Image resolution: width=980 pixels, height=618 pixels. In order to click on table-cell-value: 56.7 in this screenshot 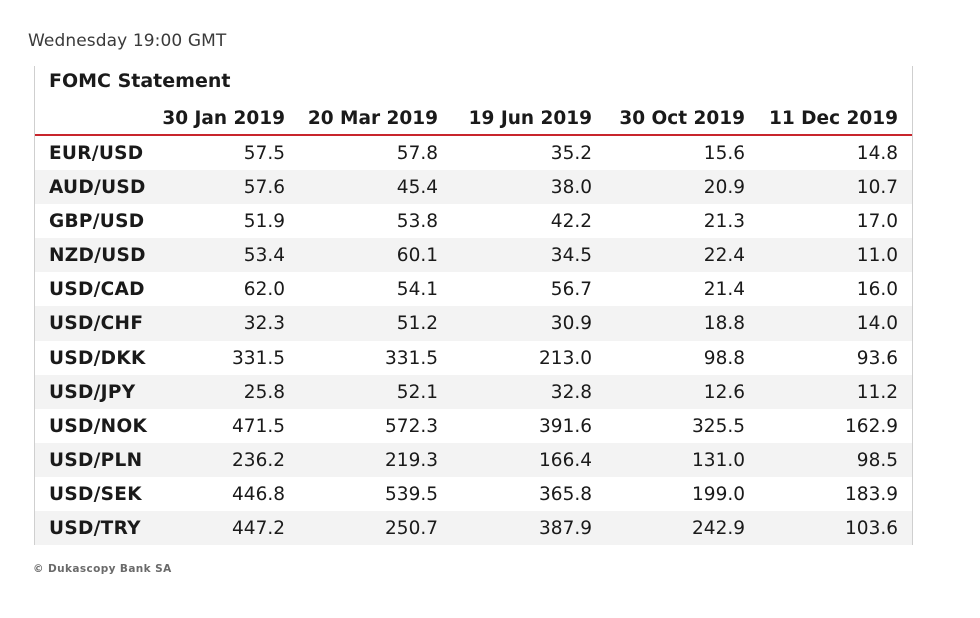, I will do `click(571, 290)`.